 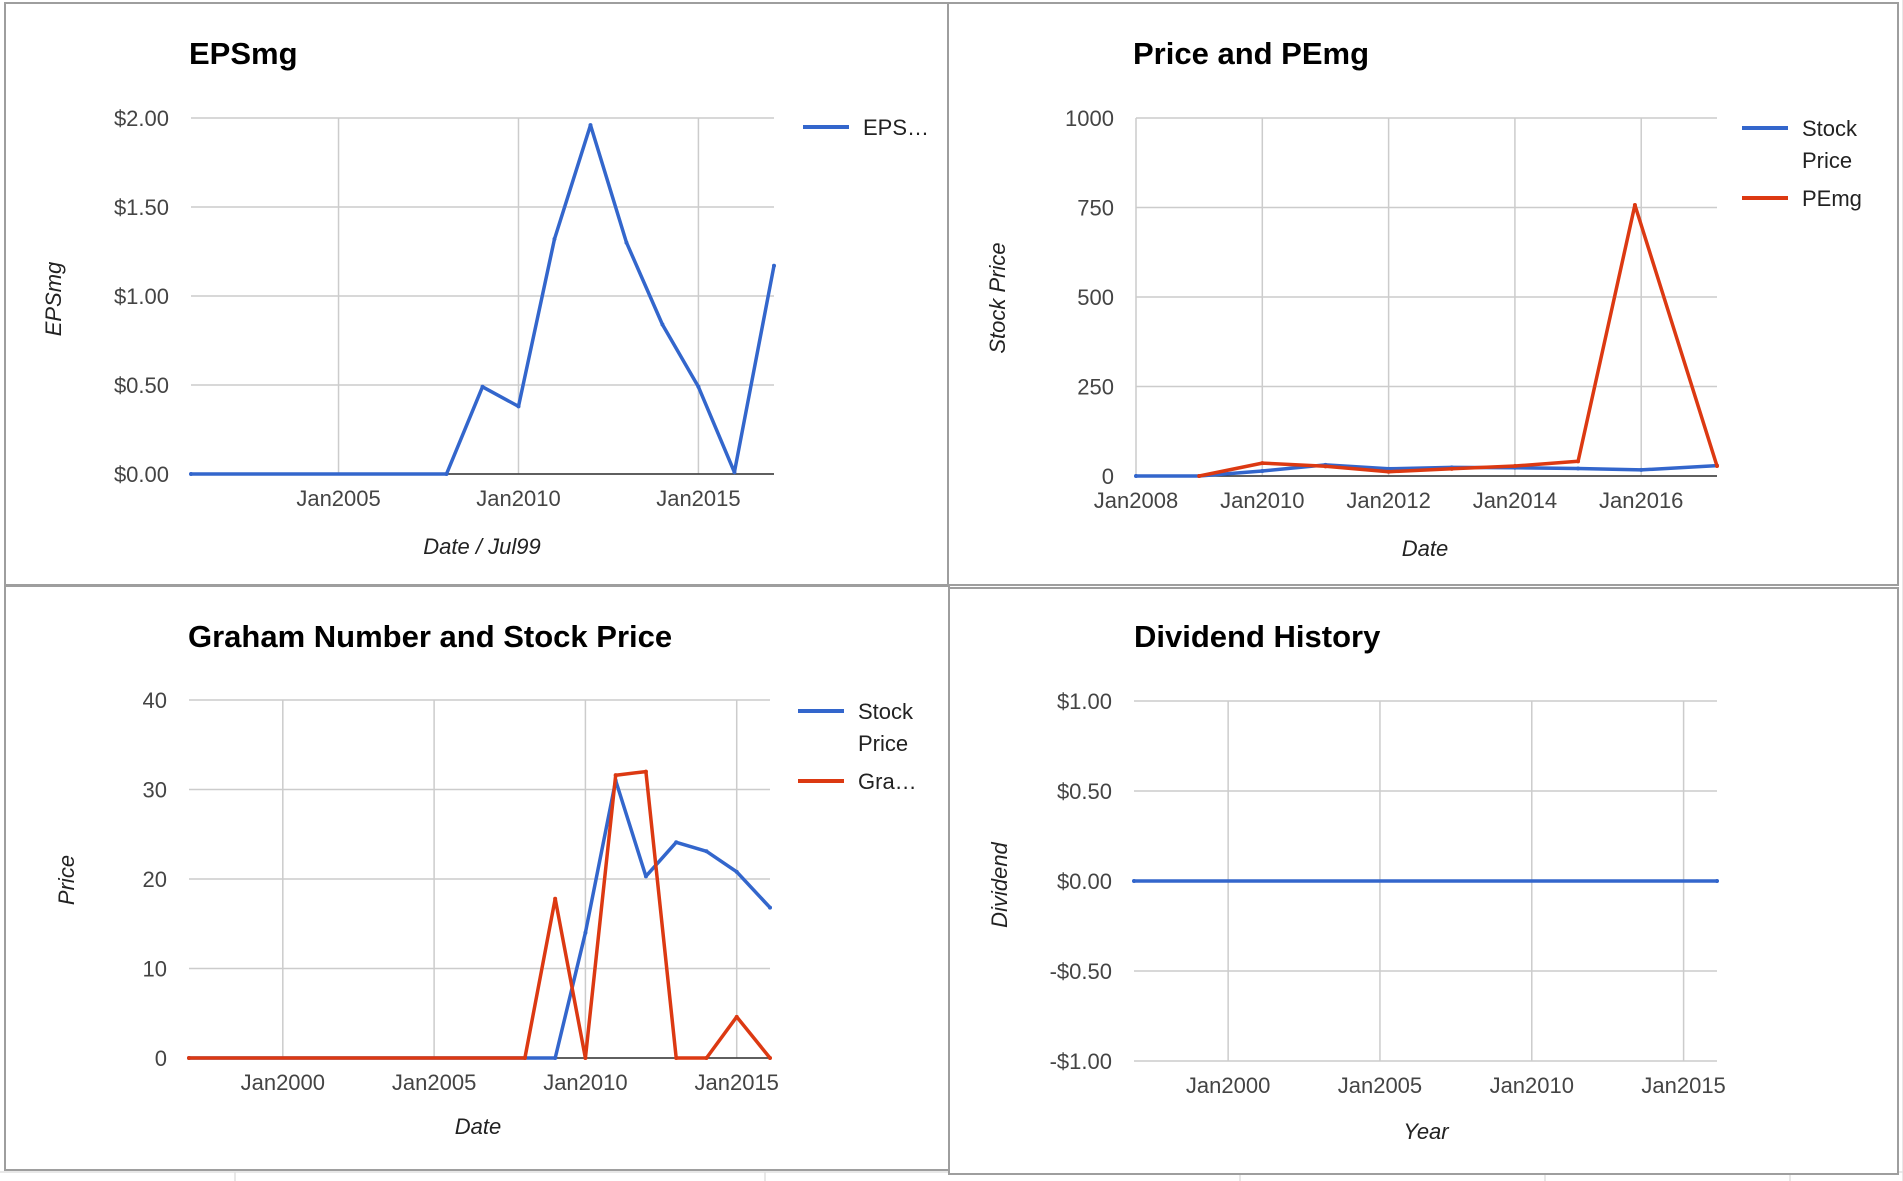 What do you see at coordinates (482, 299) in the screenshot?
I see `series-line-eps` at bounding box center [482, 299].